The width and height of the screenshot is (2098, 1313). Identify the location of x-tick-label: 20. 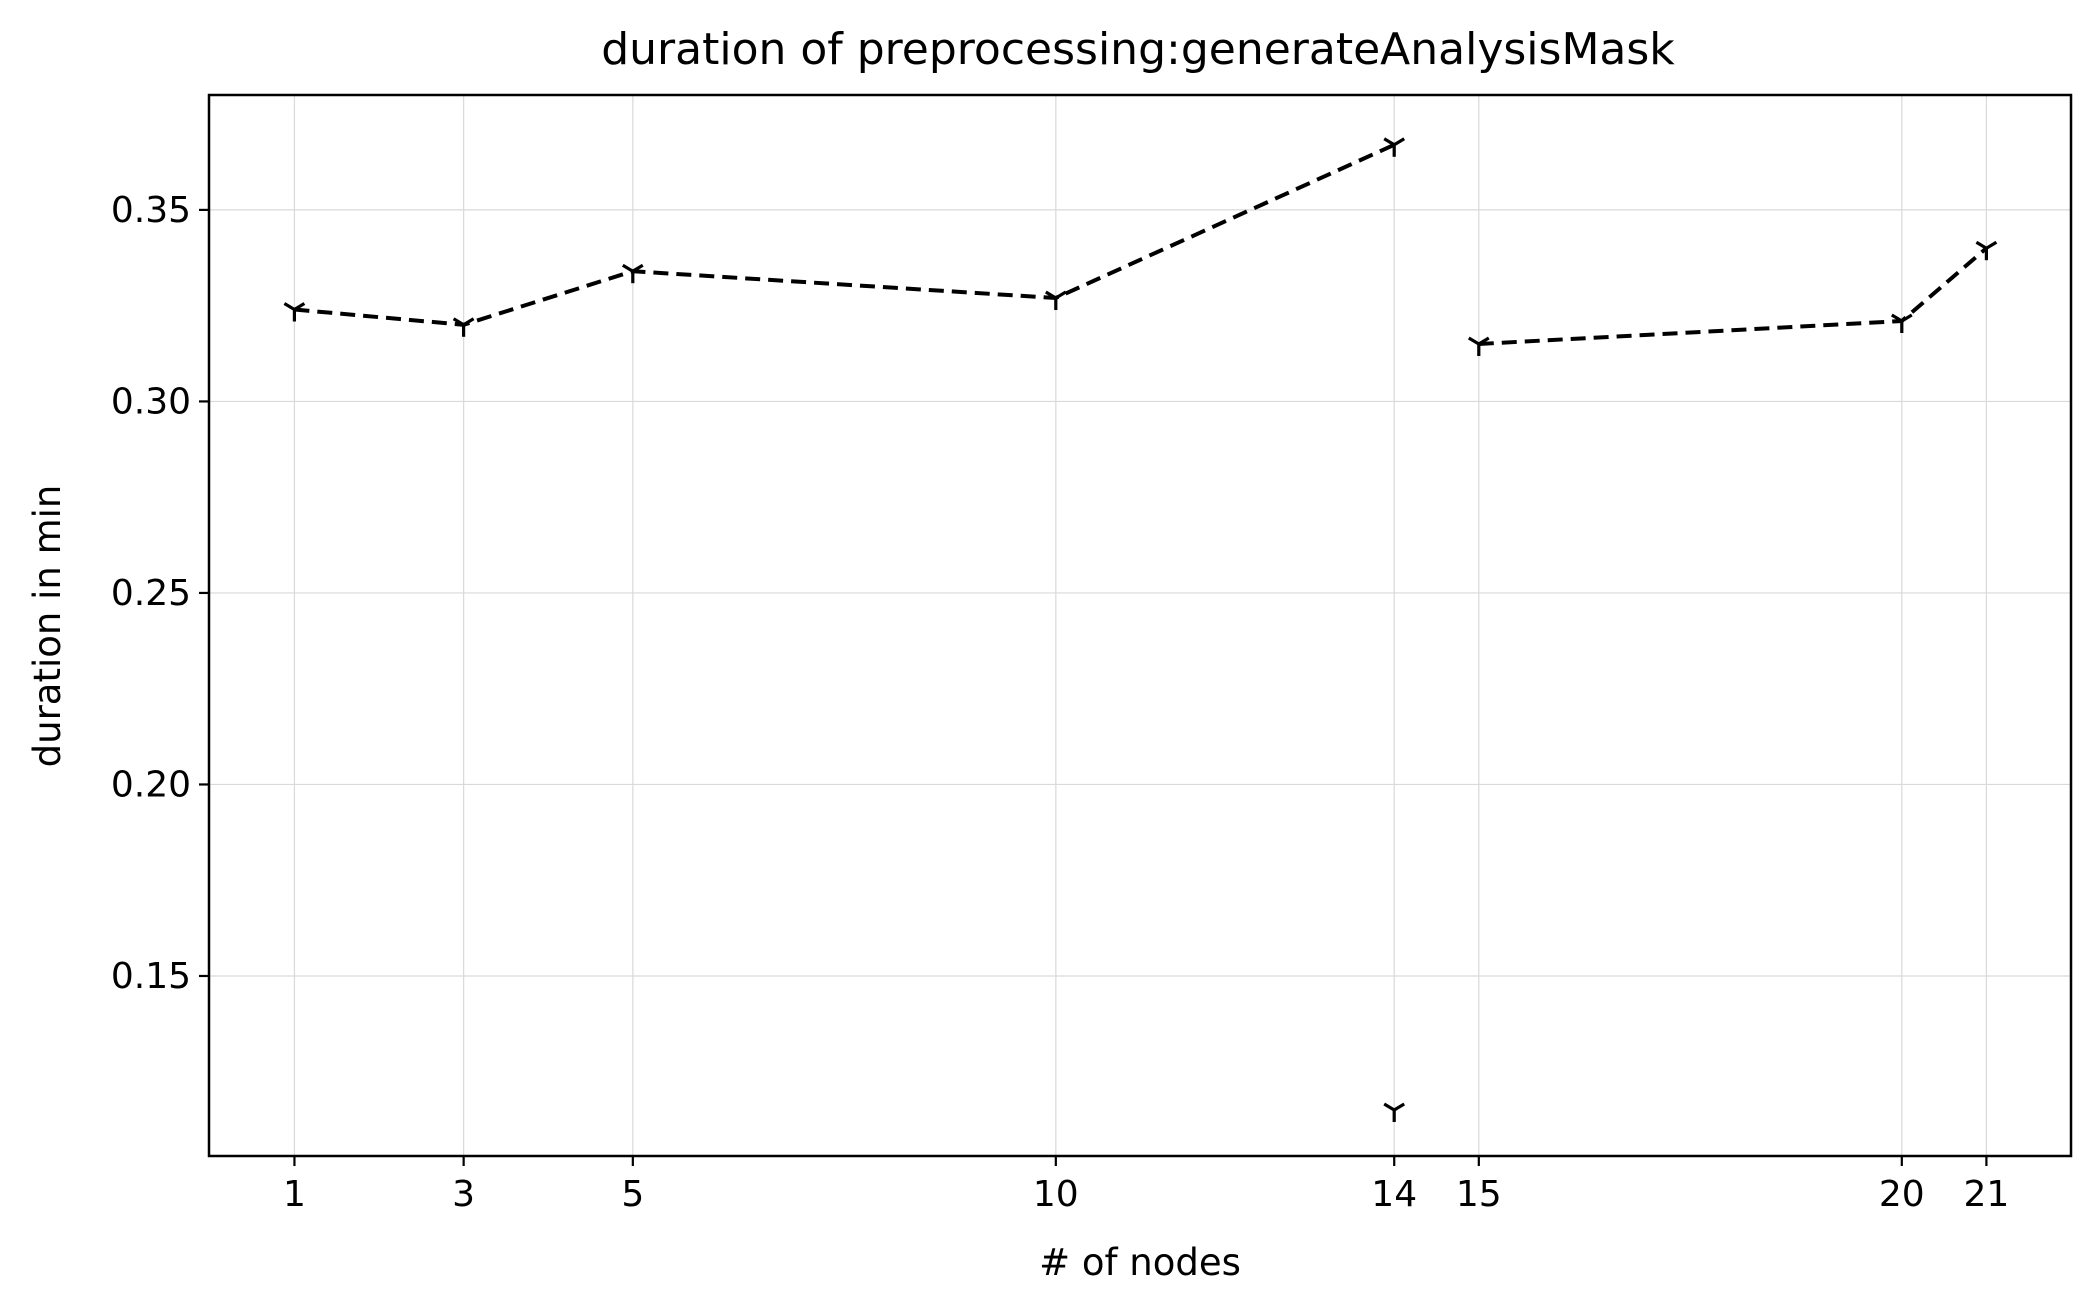
(1902, 1194).